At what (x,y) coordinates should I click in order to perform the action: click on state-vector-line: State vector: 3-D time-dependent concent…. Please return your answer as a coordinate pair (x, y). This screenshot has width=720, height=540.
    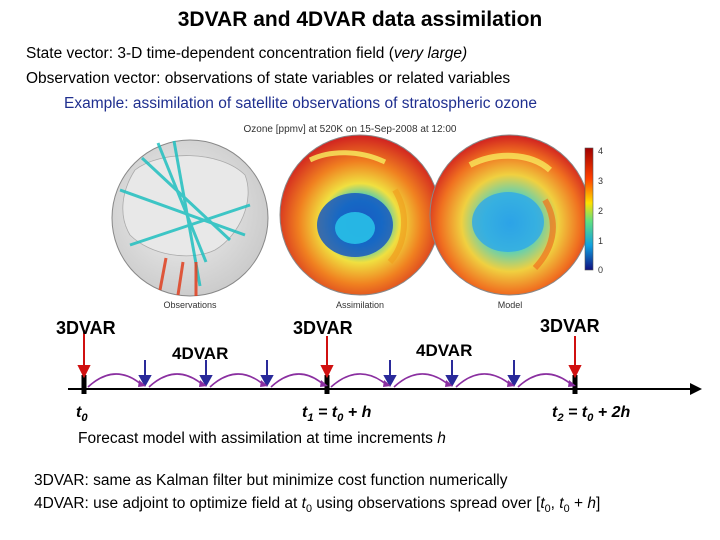
    Looking at the image, I should click on (246, 54).